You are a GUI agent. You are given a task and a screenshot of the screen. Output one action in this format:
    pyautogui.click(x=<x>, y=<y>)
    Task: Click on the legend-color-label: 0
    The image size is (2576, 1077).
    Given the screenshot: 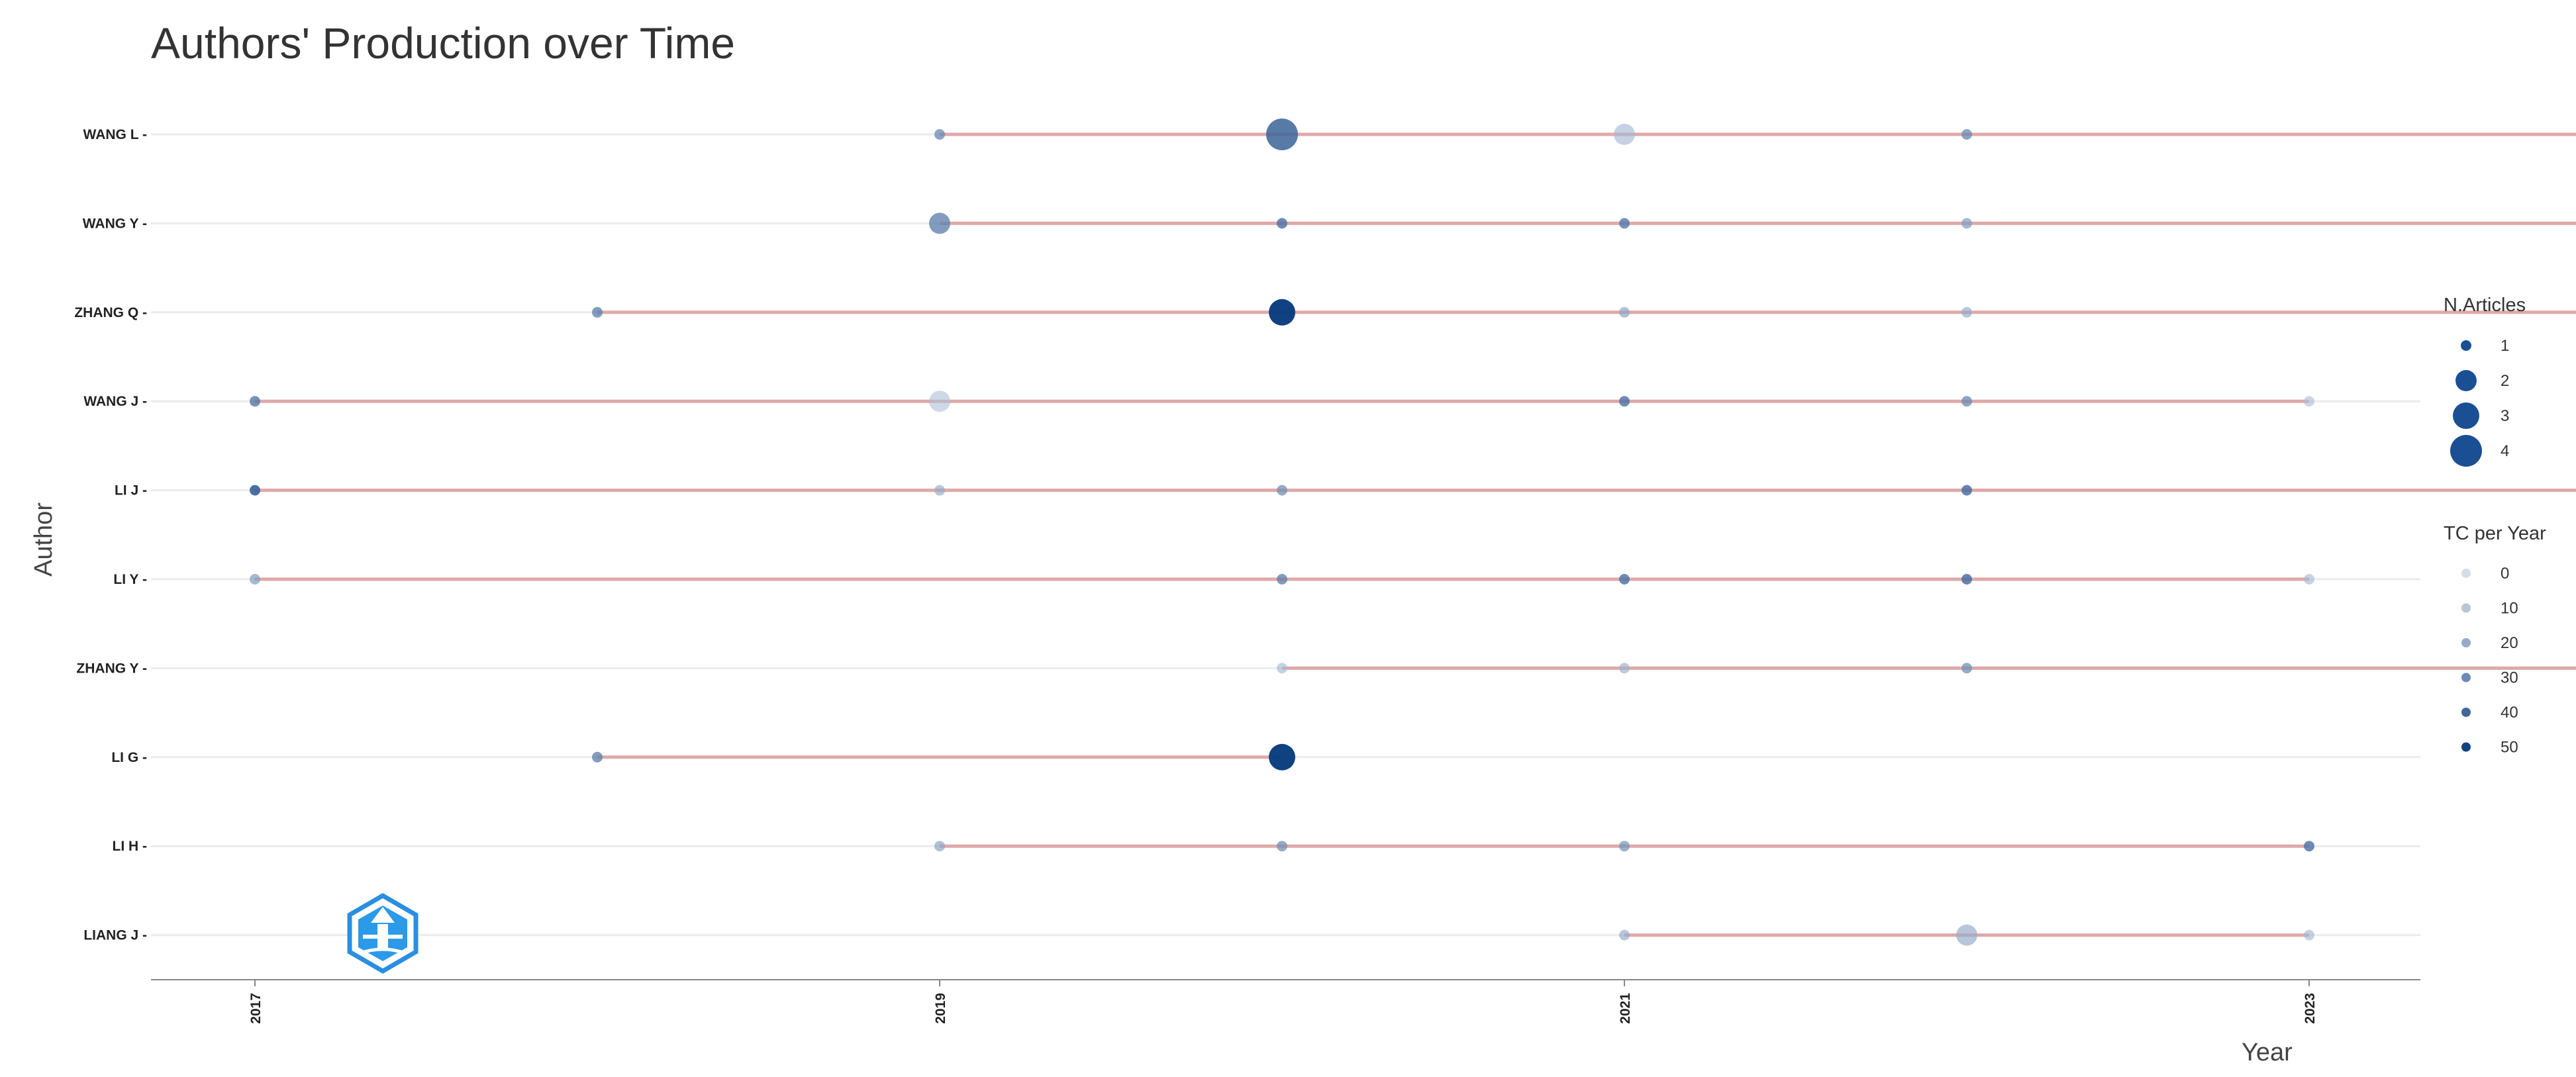 What is the action you would take?
    pyautogui.click(x=2505, y=574)
    